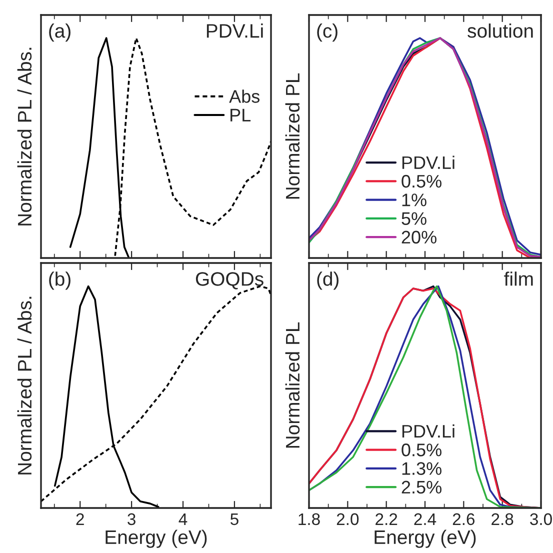 Image resolution: width=553 pixels, height=553 pixels. What do you see at coordinates (309, 519) in the screenshot?
I see `x-tick-label: 1.8` at bounding box center [309, 519].